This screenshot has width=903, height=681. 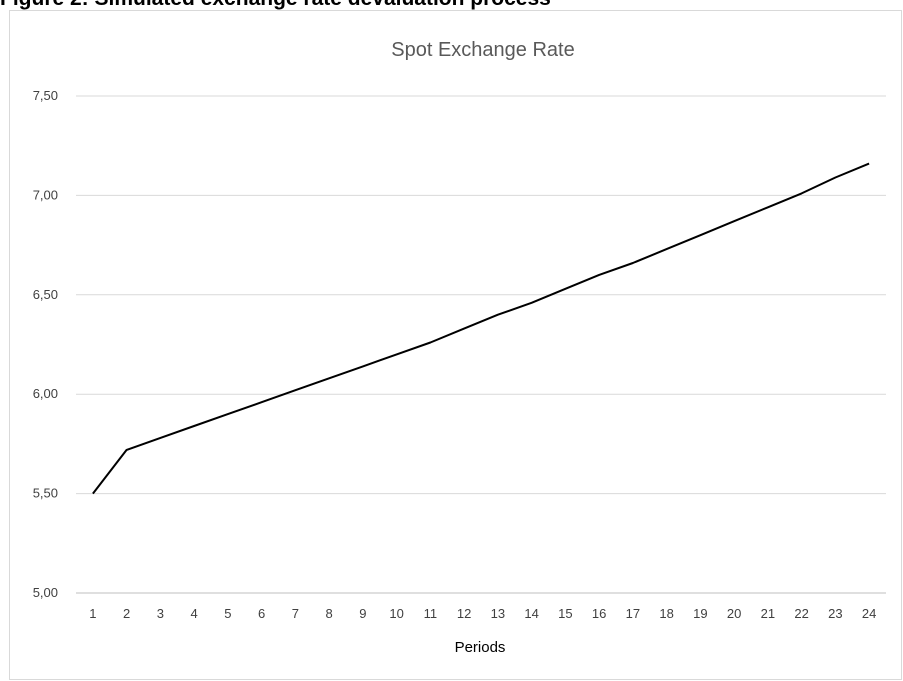 What do you see at coordinates (45, 393) in the screenshot?
I see `y-tick-label: 6,00` at bounding box center [45, 393].